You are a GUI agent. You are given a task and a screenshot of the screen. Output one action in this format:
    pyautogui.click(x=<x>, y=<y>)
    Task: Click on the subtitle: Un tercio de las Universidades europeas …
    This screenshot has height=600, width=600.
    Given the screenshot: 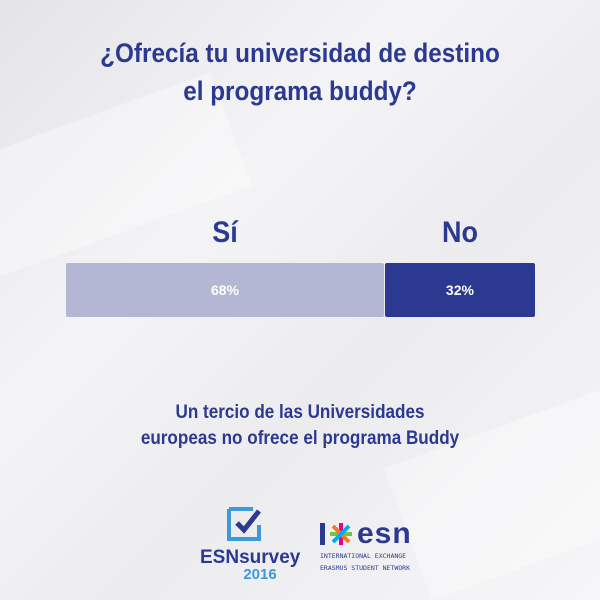 What is the action you would take?
    pyautogui.click(x=300, y=426)
    